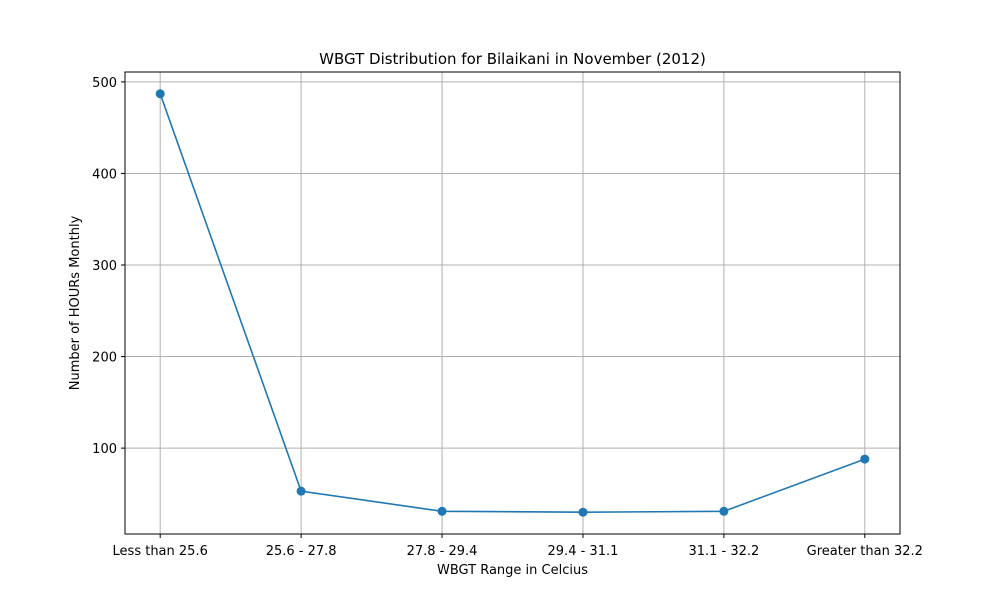 The height and width of the screenshot is (604, 1000). Describe the element at coordinates (104, 174) in the screenshot. I see `y-tick-label: 400` at that location.